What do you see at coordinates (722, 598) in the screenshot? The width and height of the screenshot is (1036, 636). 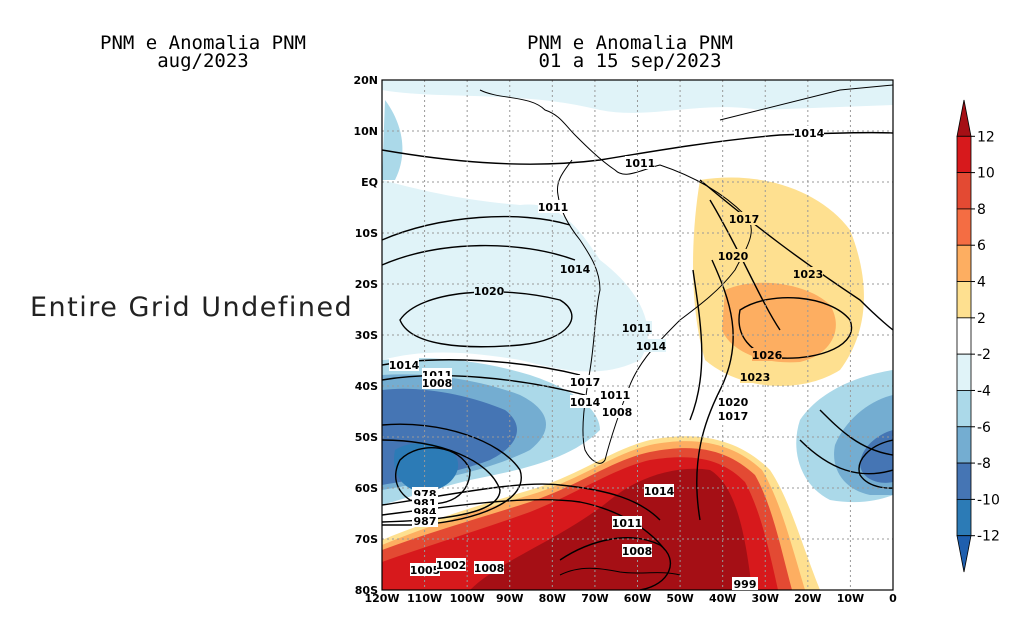 I see `lon-tick-label: 40W` at bounding box center [722, 598].